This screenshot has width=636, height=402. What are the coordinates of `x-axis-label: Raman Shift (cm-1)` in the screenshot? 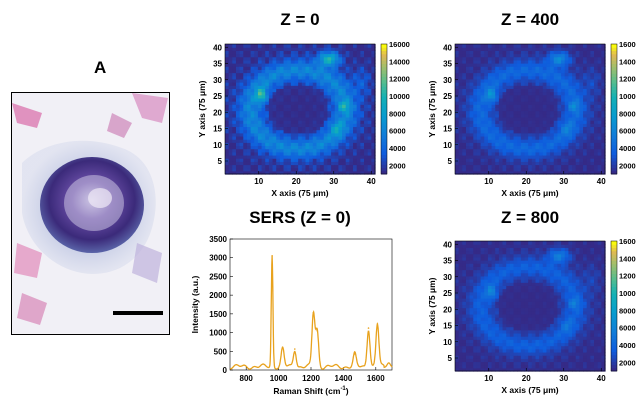 It's located at (310, 391).